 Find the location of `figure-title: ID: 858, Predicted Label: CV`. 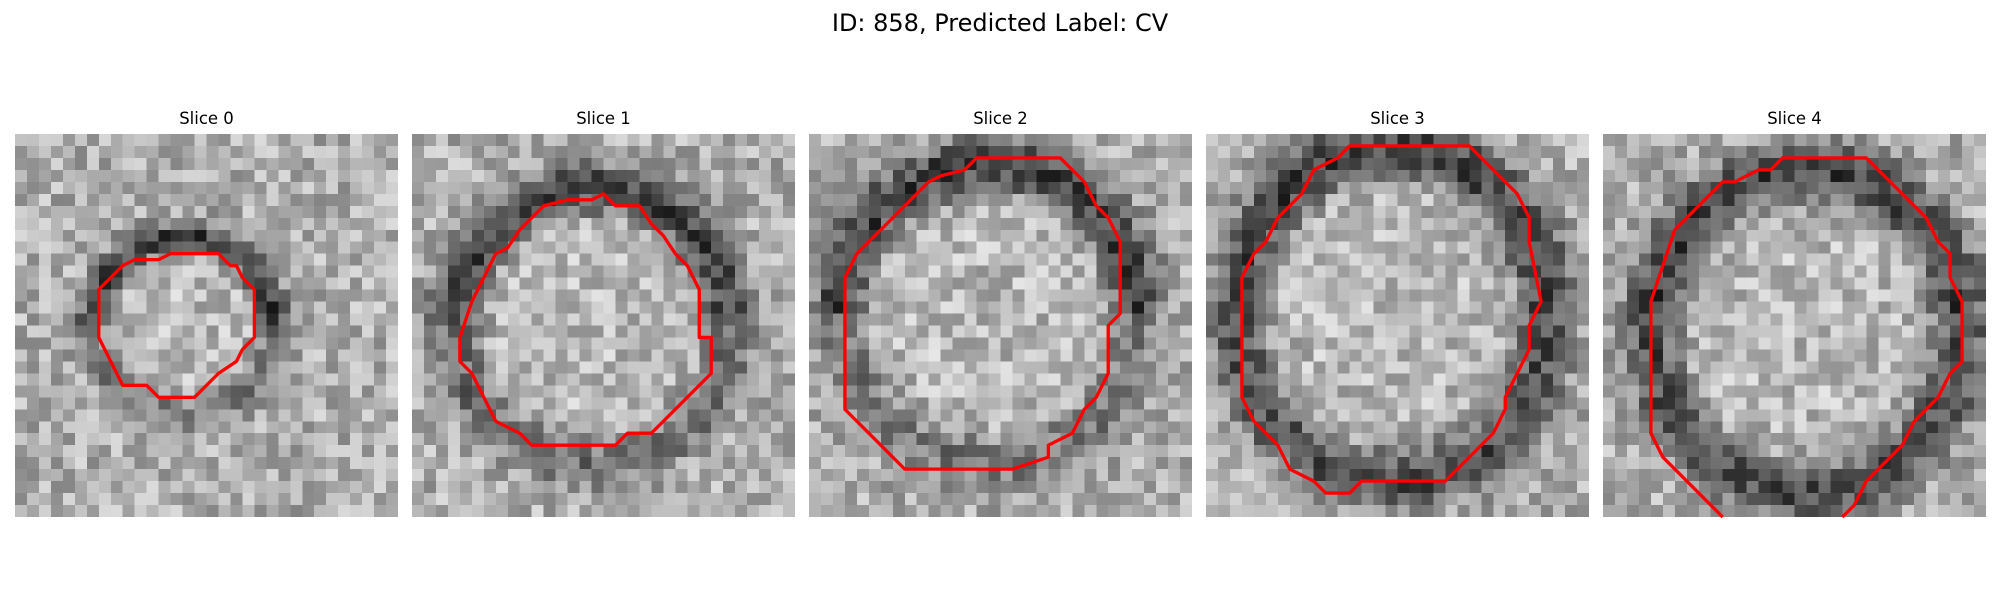

figure-title: ID: 858, Predicted Label: CV is located at coordinates (1000, 23).